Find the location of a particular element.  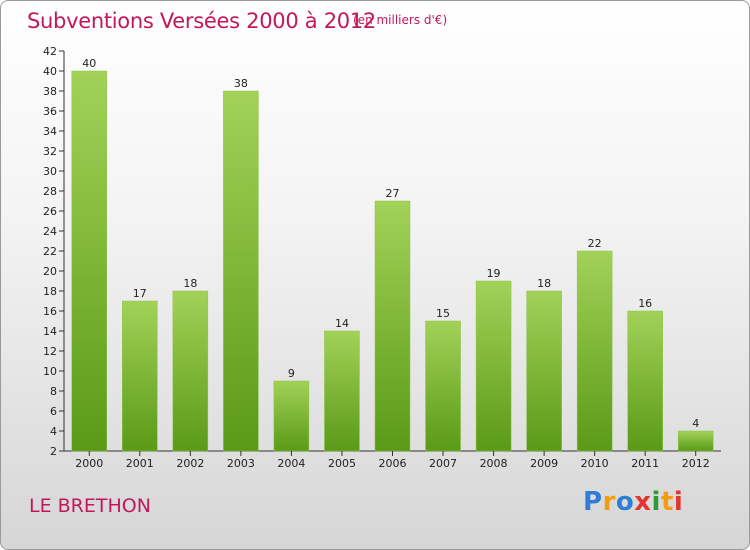

y-tick-label: 36 is located at coordinates (50, 111).